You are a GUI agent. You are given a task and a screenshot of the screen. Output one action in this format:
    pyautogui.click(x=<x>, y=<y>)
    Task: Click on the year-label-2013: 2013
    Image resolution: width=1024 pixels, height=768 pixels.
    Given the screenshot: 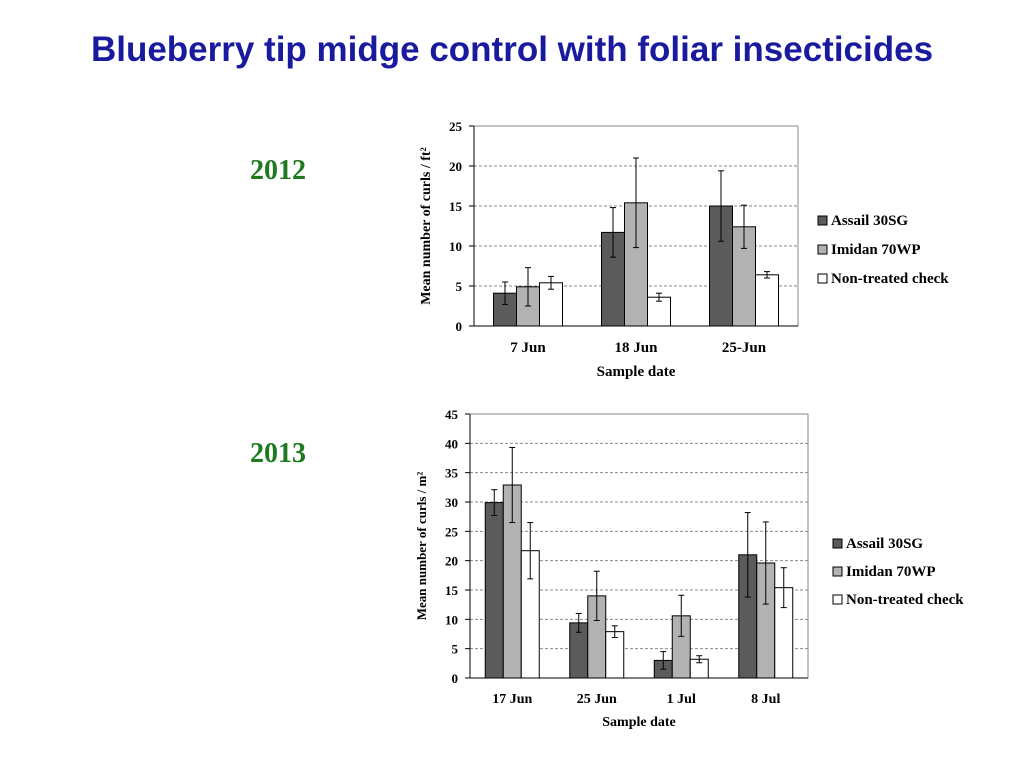 What is the action you would take?
    pyautogui.click(x=278, y=453)
    